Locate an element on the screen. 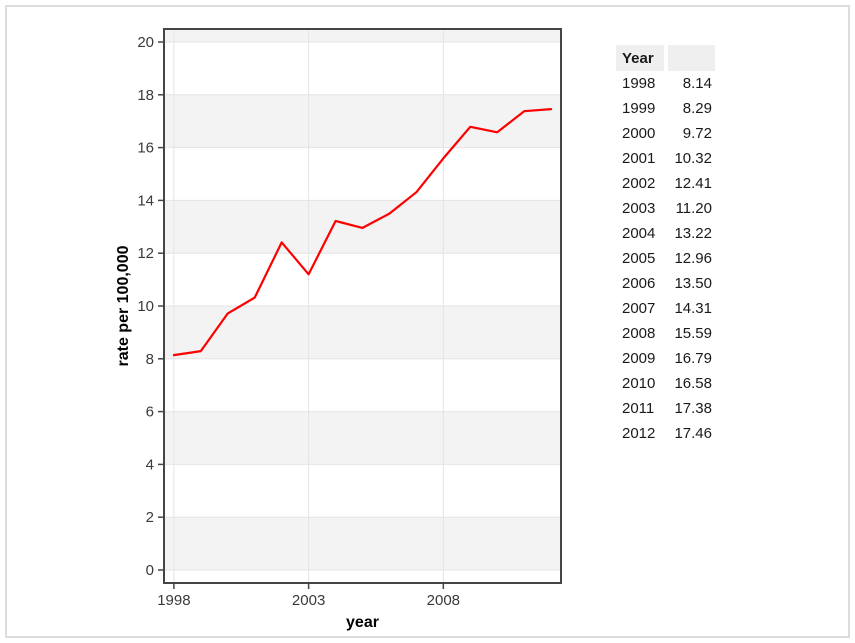  y-tick-label: 20 is located at coordinates (145, 42).